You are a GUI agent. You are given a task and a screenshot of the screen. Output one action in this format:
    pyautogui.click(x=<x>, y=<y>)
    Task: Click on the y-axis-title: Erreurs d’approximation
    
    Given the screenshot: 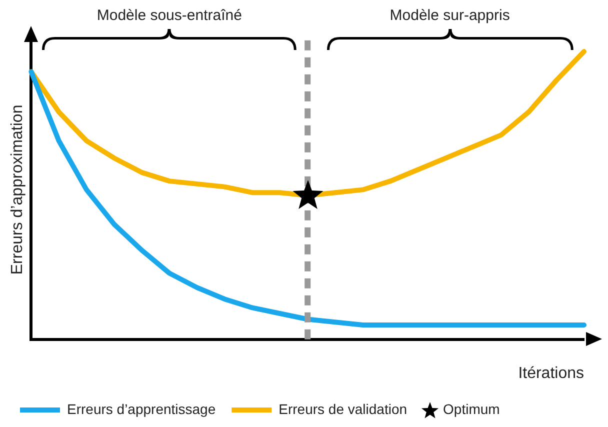 What is the action you would take?
    pyautogui.click(x=17, y=189)
    